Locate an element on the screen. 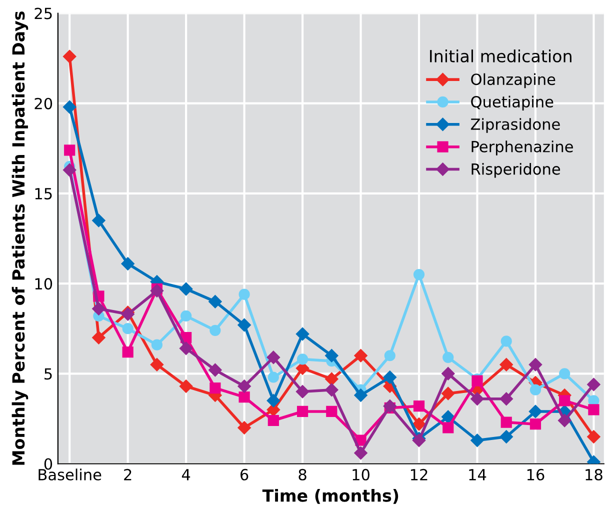  x-tick-label: 18 is located at coordinates (594, 474).